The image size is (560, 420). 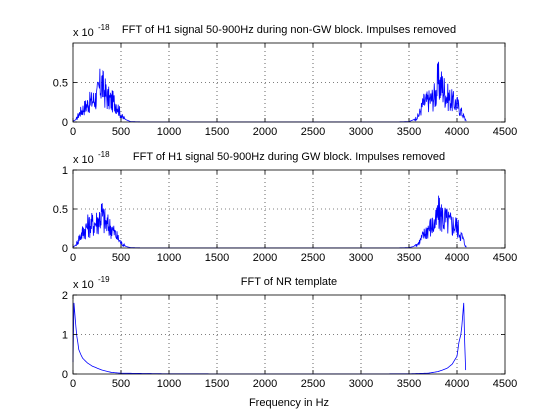 I want to click on x-axis-label: Frequency in Hz, so click(x=289, y=403).